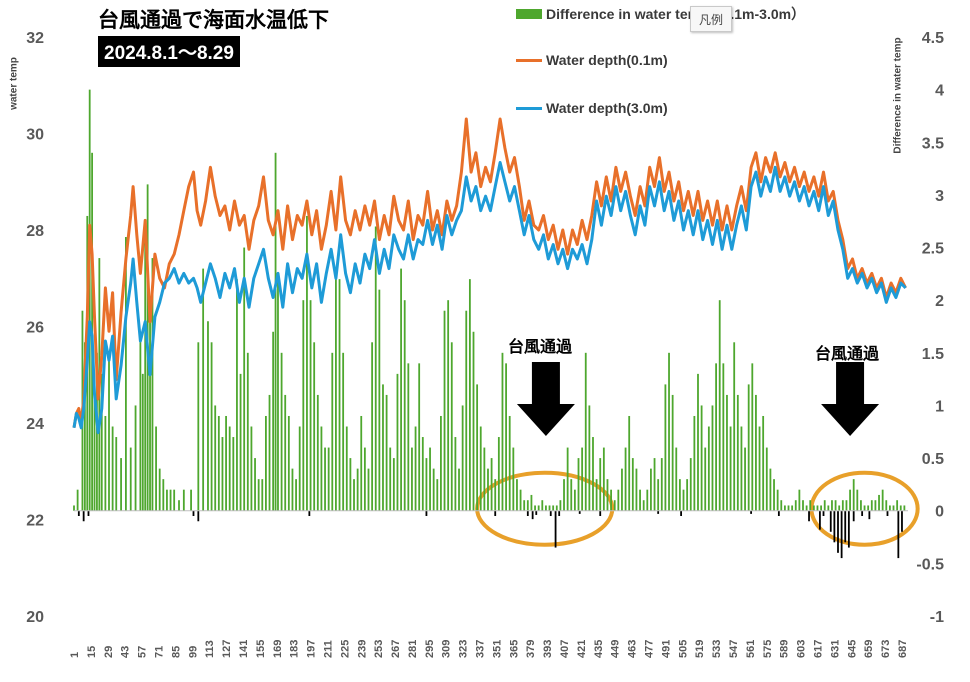 This screenshot has height=682, width=970. What do you see at coordinates (345, 649) in the screenshot?
I see `x-tick-label: 225` at bounding box center [345, 649].